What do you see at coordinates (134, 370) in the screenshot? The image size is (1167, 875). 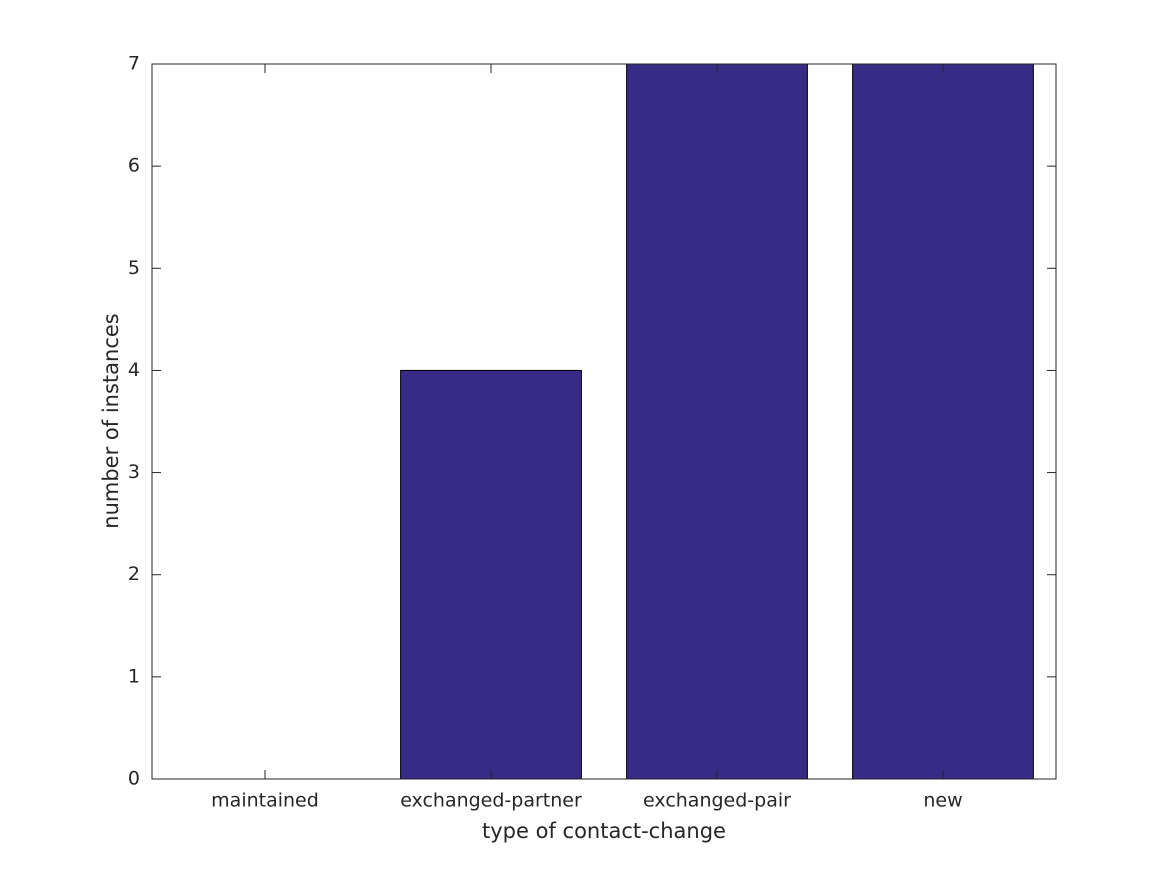 I see `y-tick-label: 4` at bounding box center [134, 370].